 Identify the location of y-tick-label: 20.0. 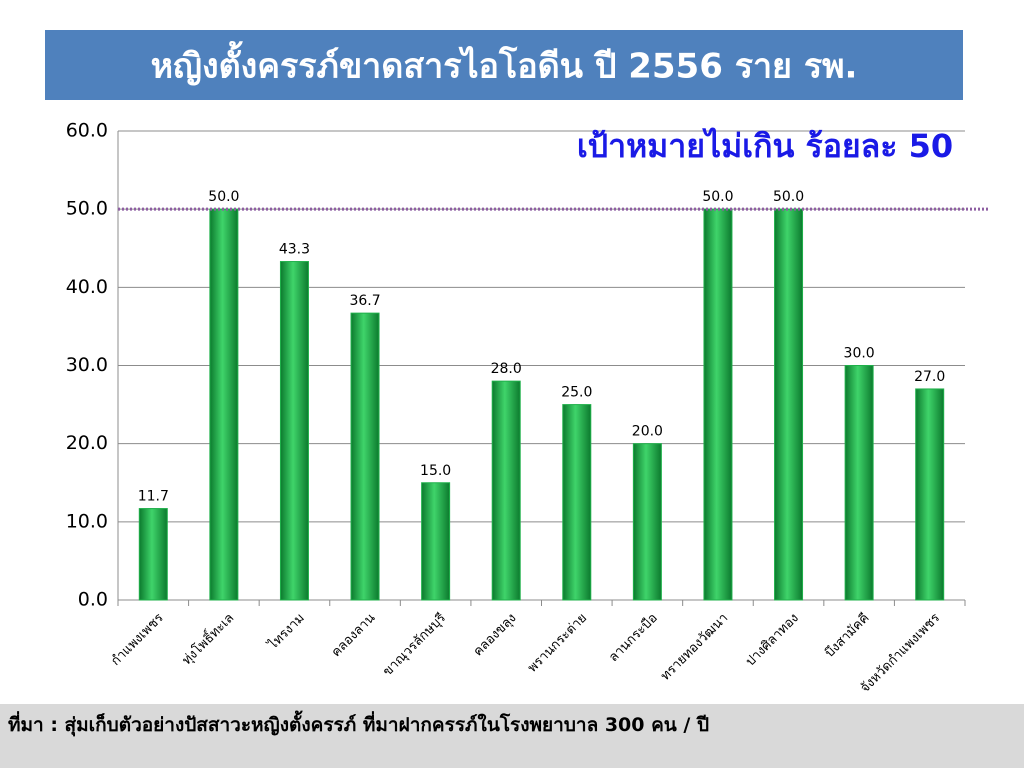
(87, 443).